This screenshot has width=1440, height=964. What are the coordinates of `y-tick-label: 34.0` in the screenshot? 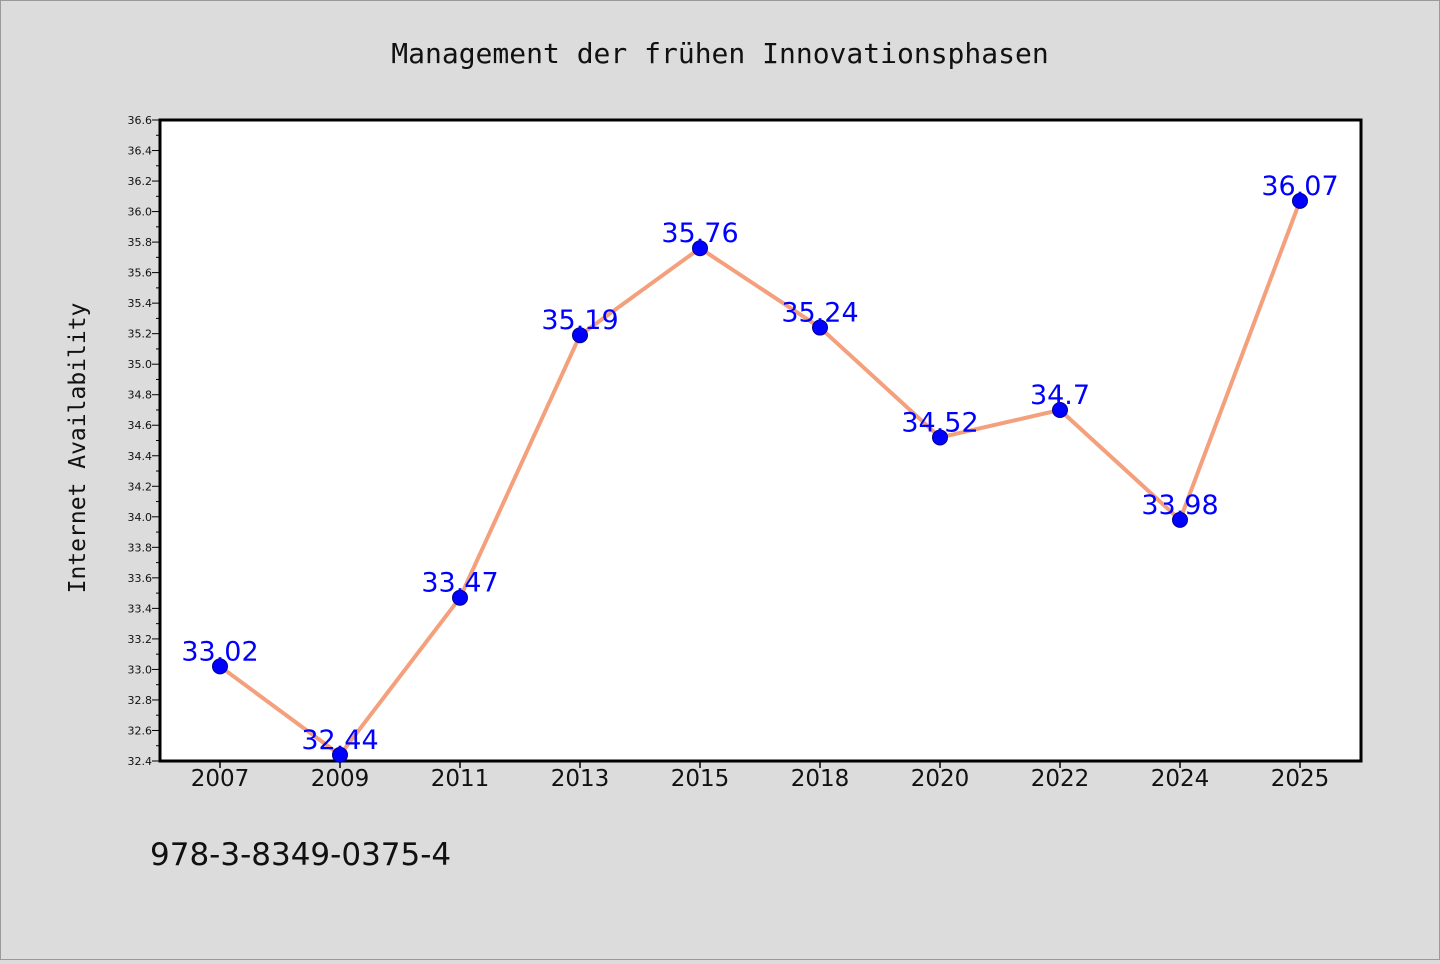 It's located at (140, 517).